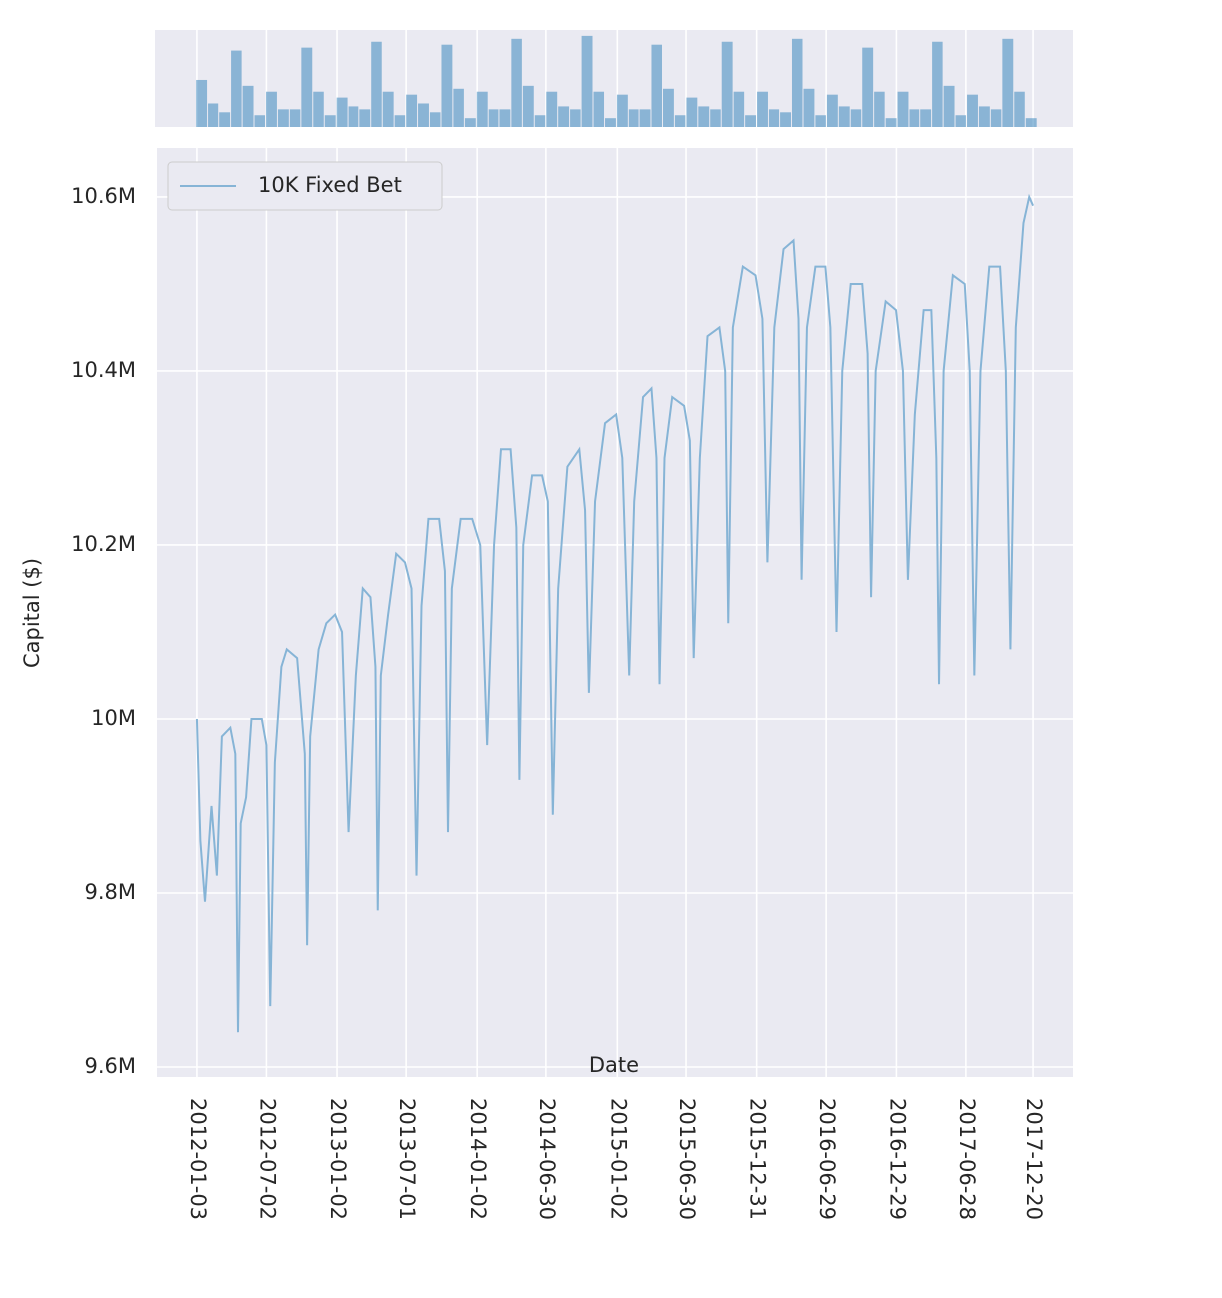  I want to click on x-tick-label: 2013-07-01, so click(407, 1159).